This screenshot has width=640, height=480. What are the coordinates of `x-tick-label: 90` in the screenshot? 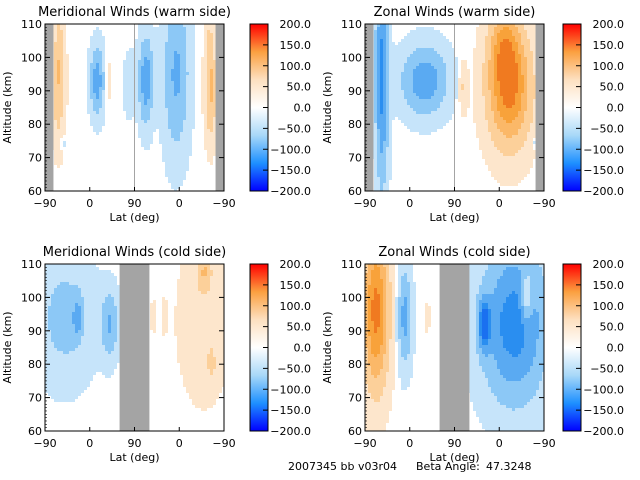 It's located at (135, 203).